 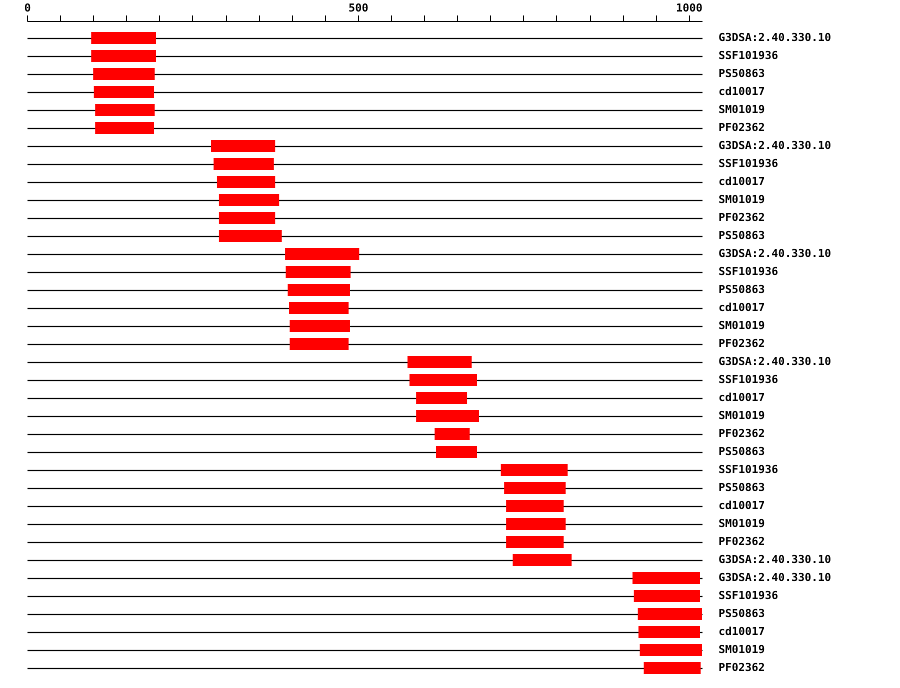 I want to click on x-tick-label: 500, so click(x=358, y=8).